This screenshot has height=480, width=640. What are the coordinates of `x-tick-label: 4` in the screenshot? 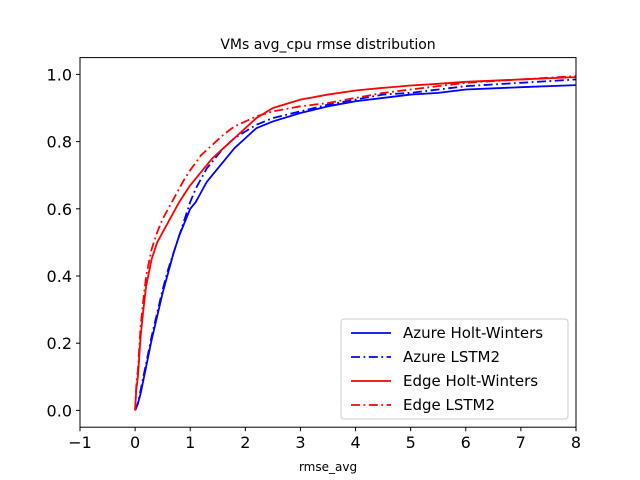 It's located at (355, 442).